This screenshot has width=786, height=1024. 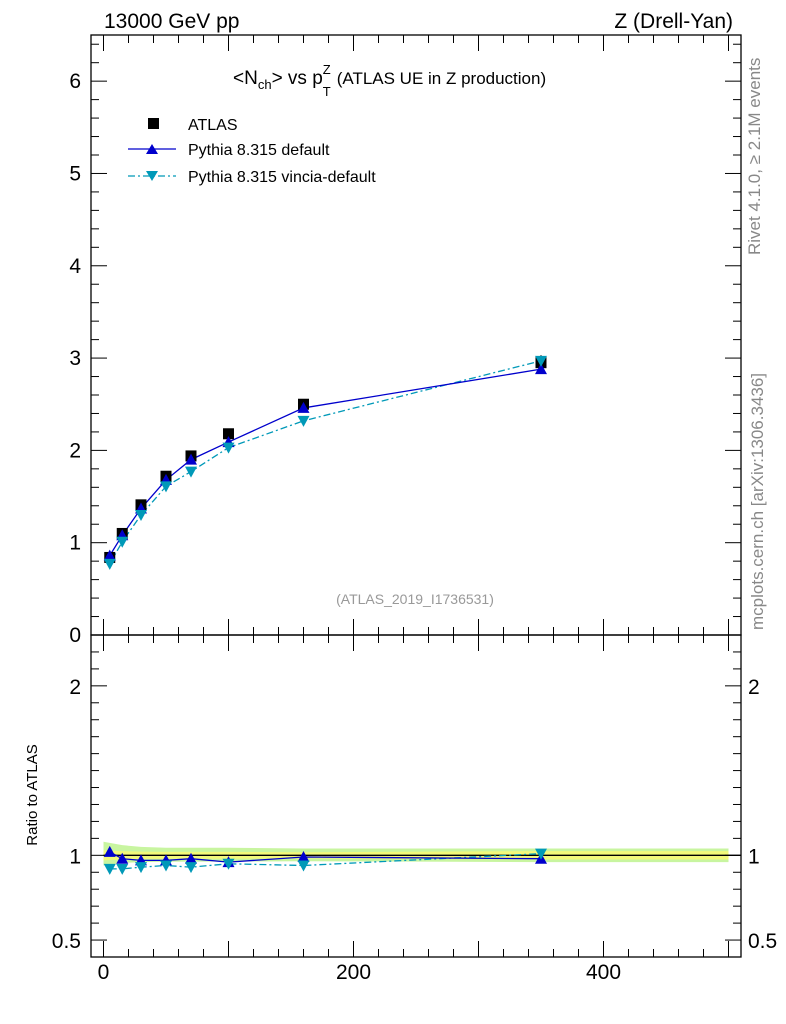 What do you see at coordinates (32, 794) in the screenshot?
I see `ratio-ylabel: Ratio to ATLAS` at bounding box center [32, 794].